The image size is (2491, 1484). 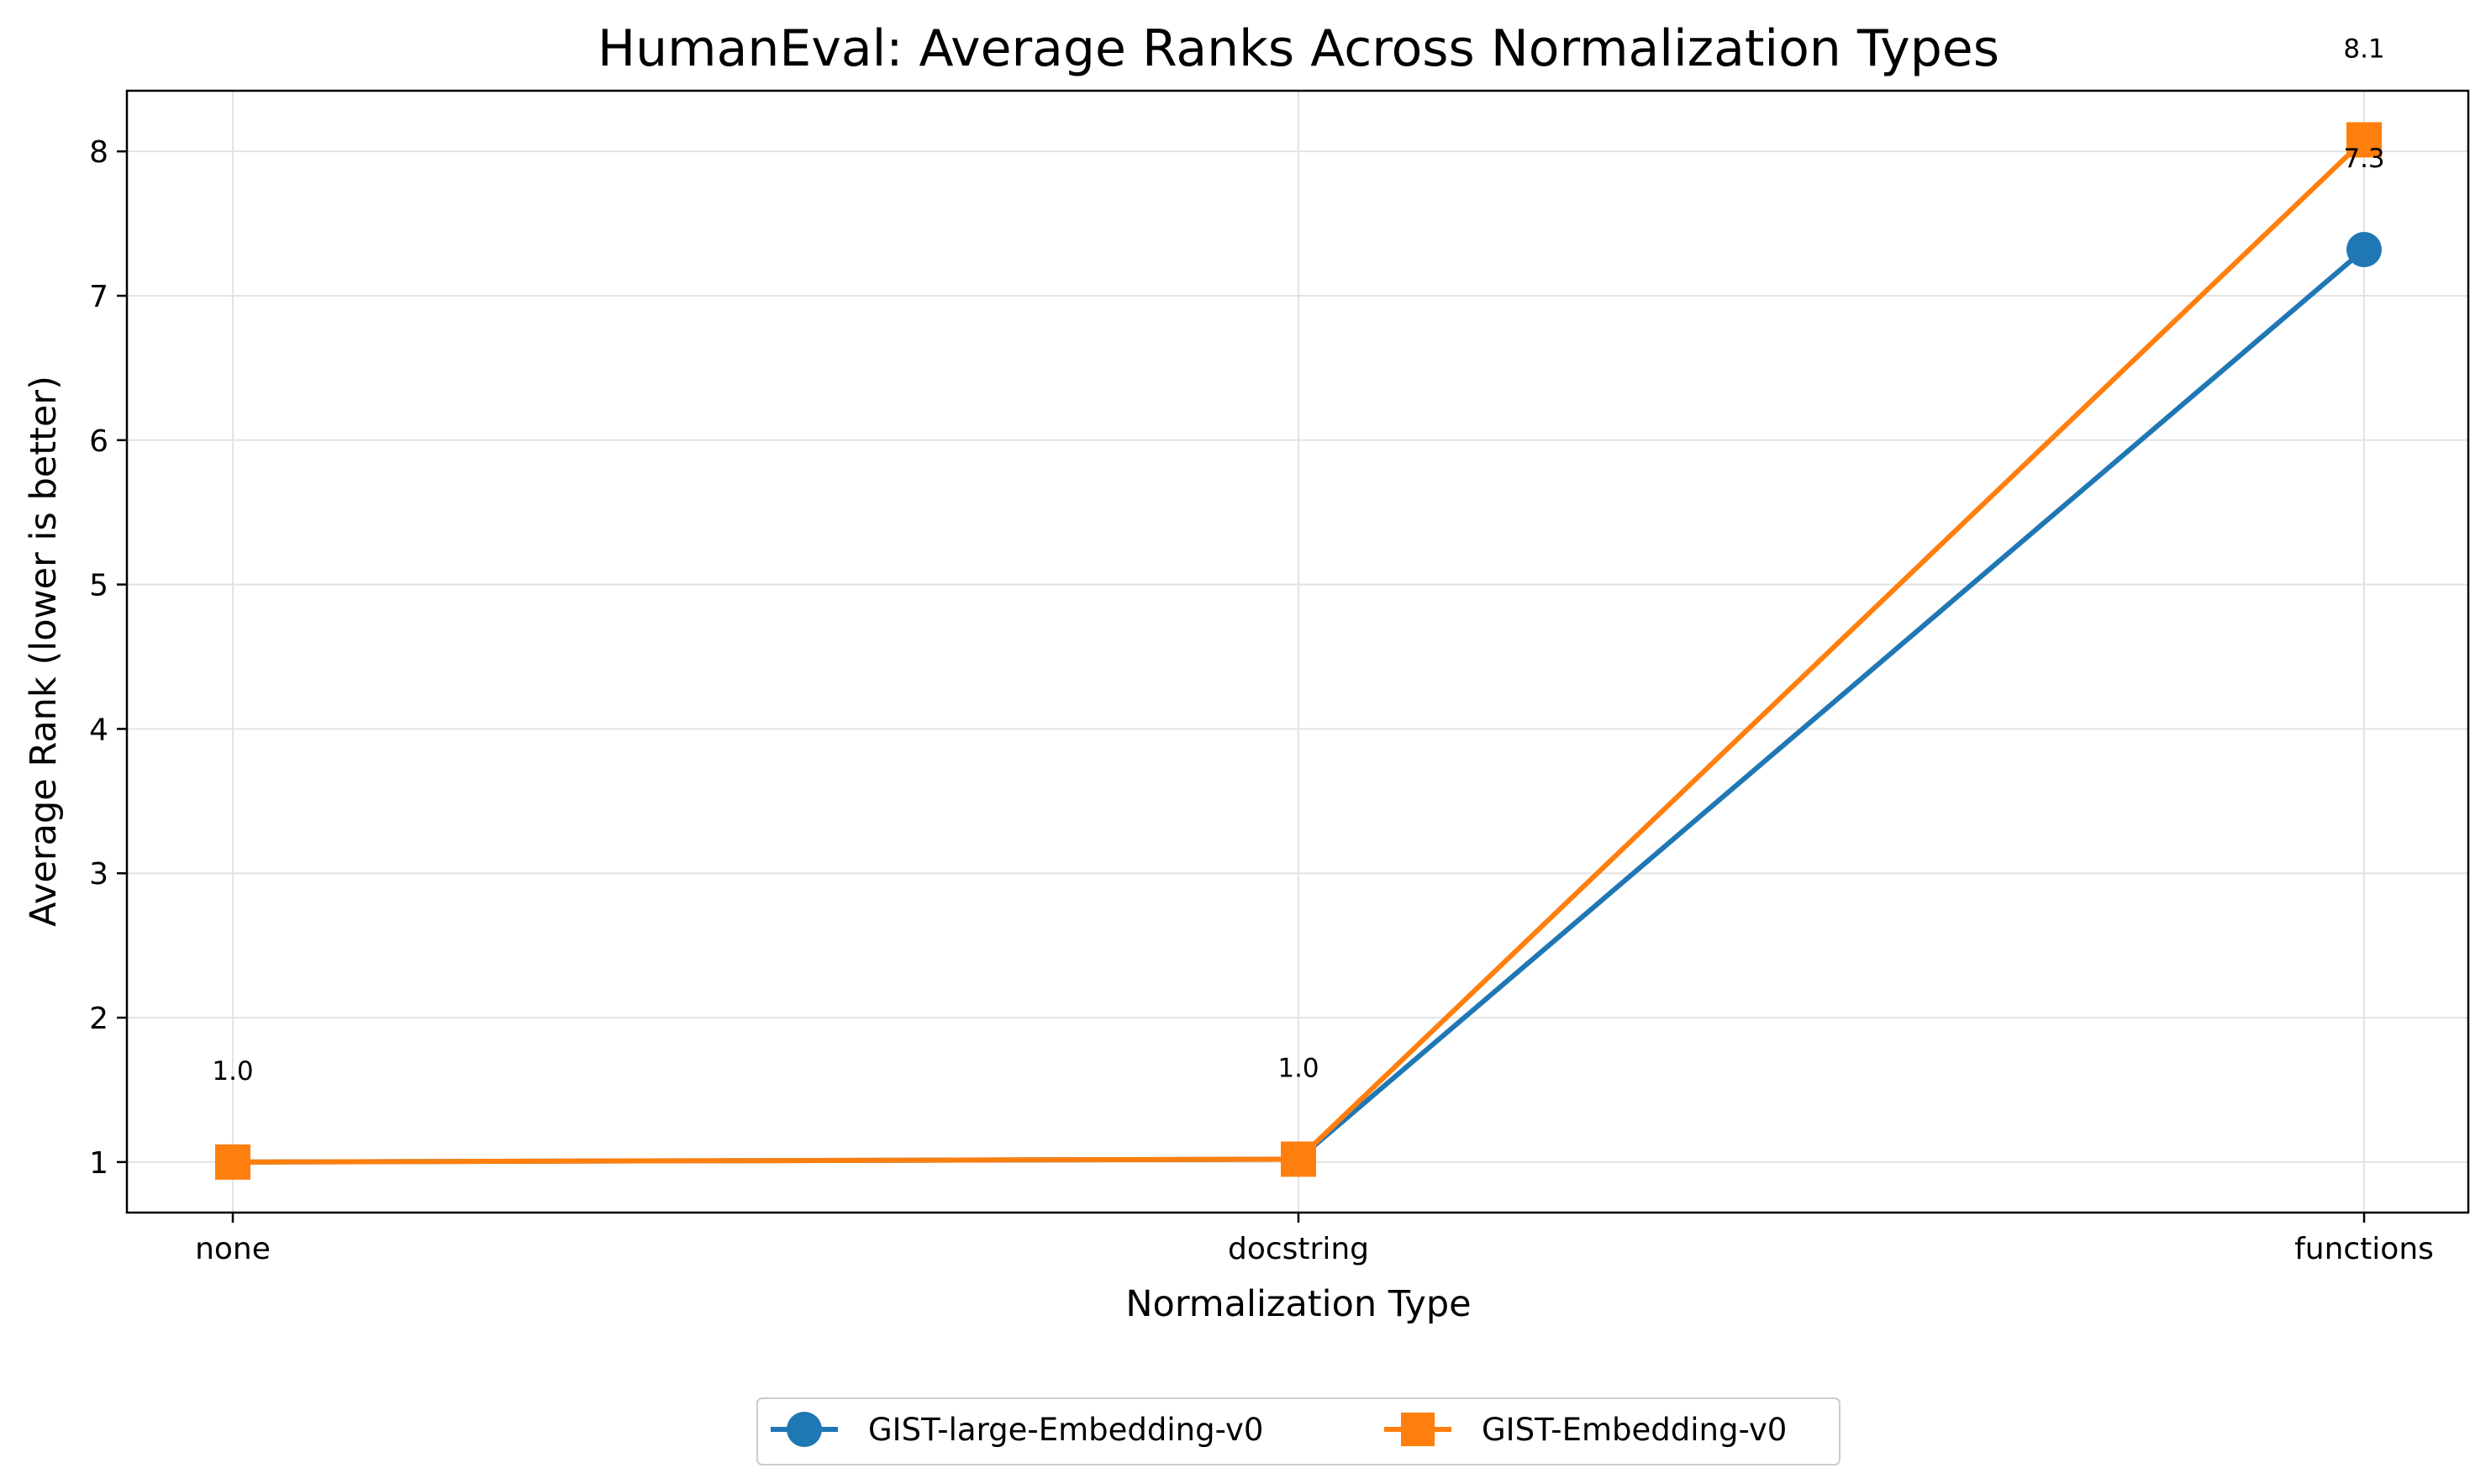 What do you see at coordinates (233, 1249) in the screenshot?
I see `x-tick-label: none` at bounding box center [233, 1249].